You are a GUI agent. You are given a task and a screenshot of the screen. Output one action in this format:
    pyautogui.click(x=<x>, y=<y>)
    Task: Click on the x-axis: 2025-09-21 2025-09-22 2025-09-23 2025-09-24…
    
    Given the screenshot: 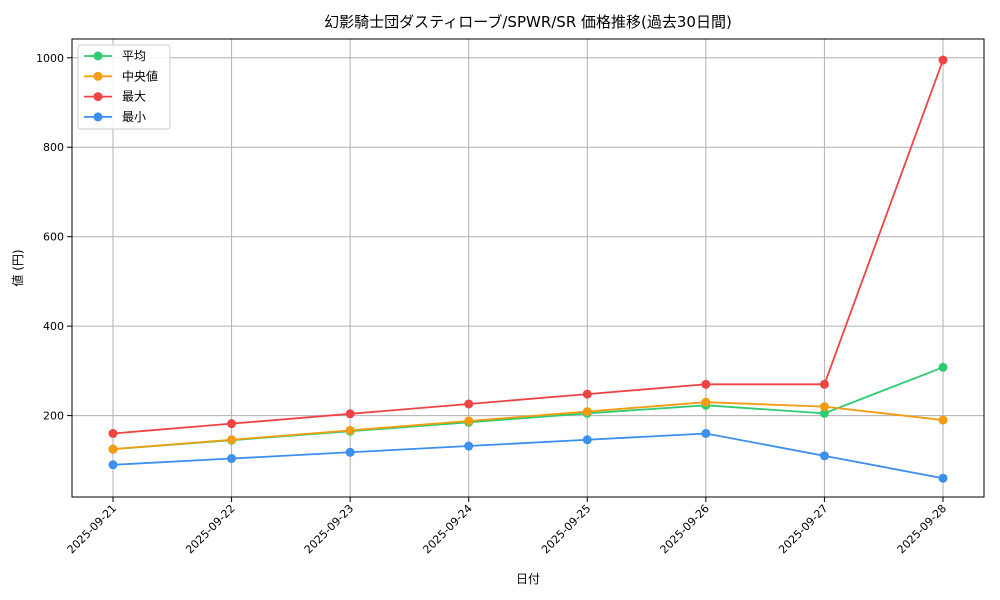 What is the action you would take?
    pyautogui.click(x=507, y=526)
    